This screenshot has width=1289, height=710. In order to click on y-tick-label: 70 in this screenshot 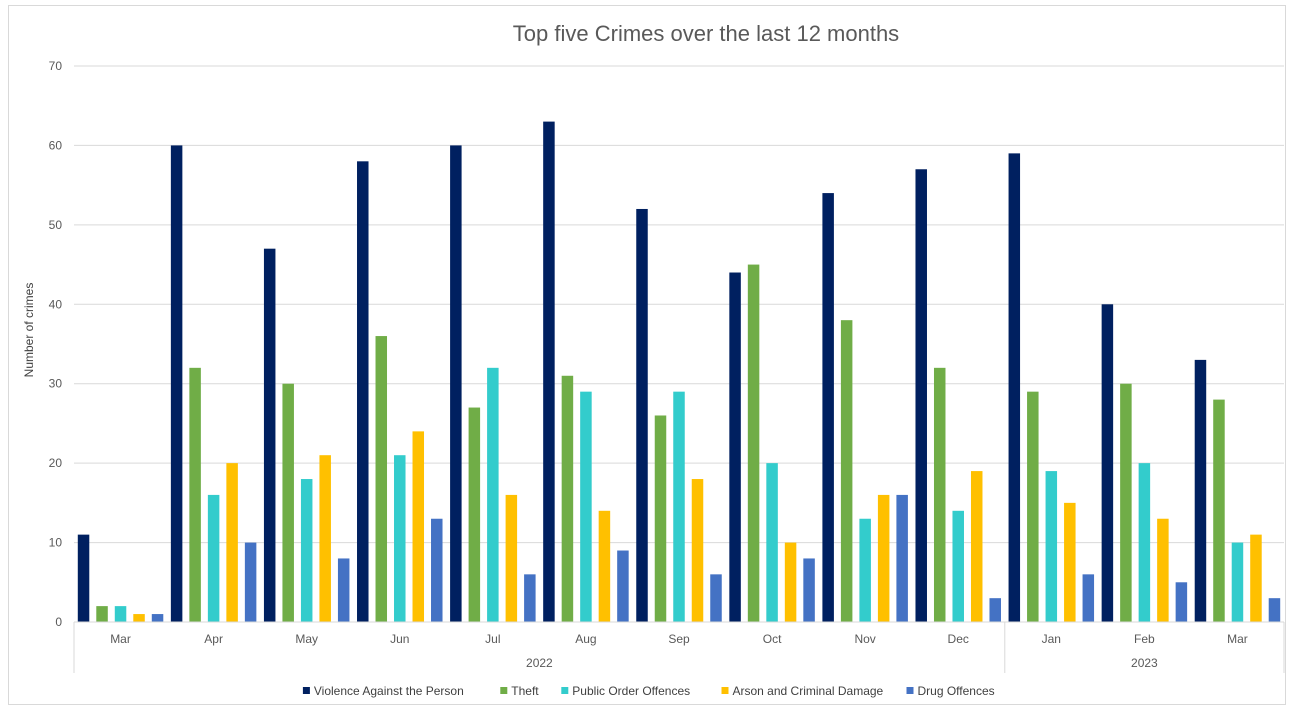, I will do `click(56, 66)`.